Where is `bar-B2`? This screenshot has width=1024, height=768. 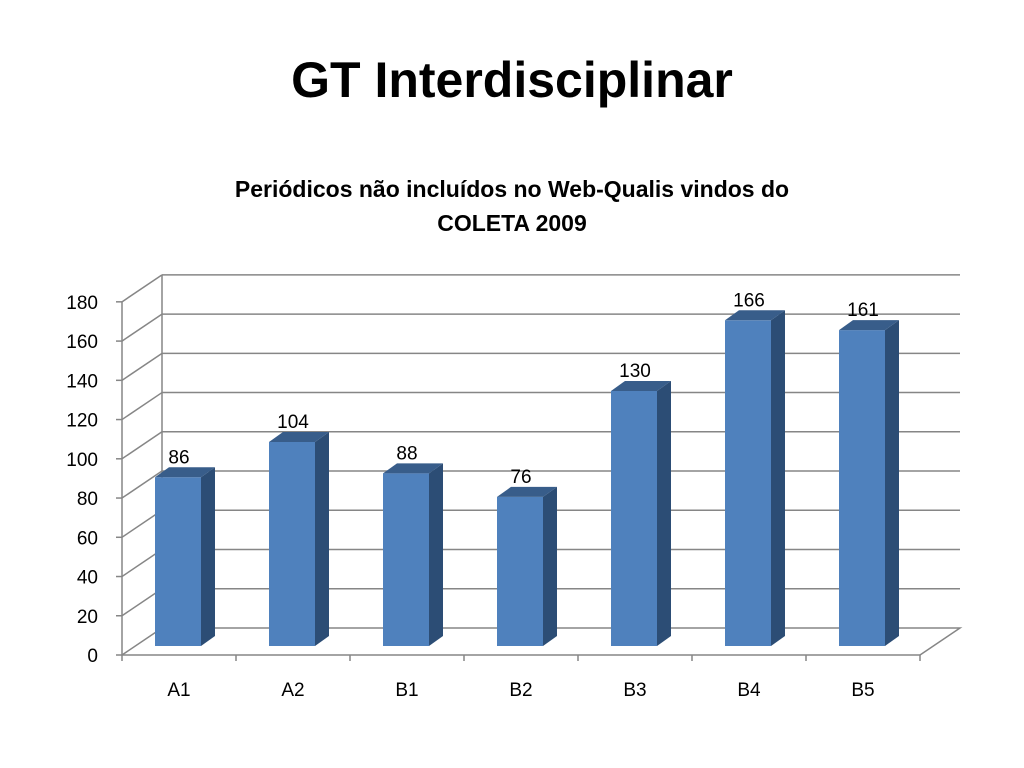 bar-B2 is located at coordinates (527, 566).